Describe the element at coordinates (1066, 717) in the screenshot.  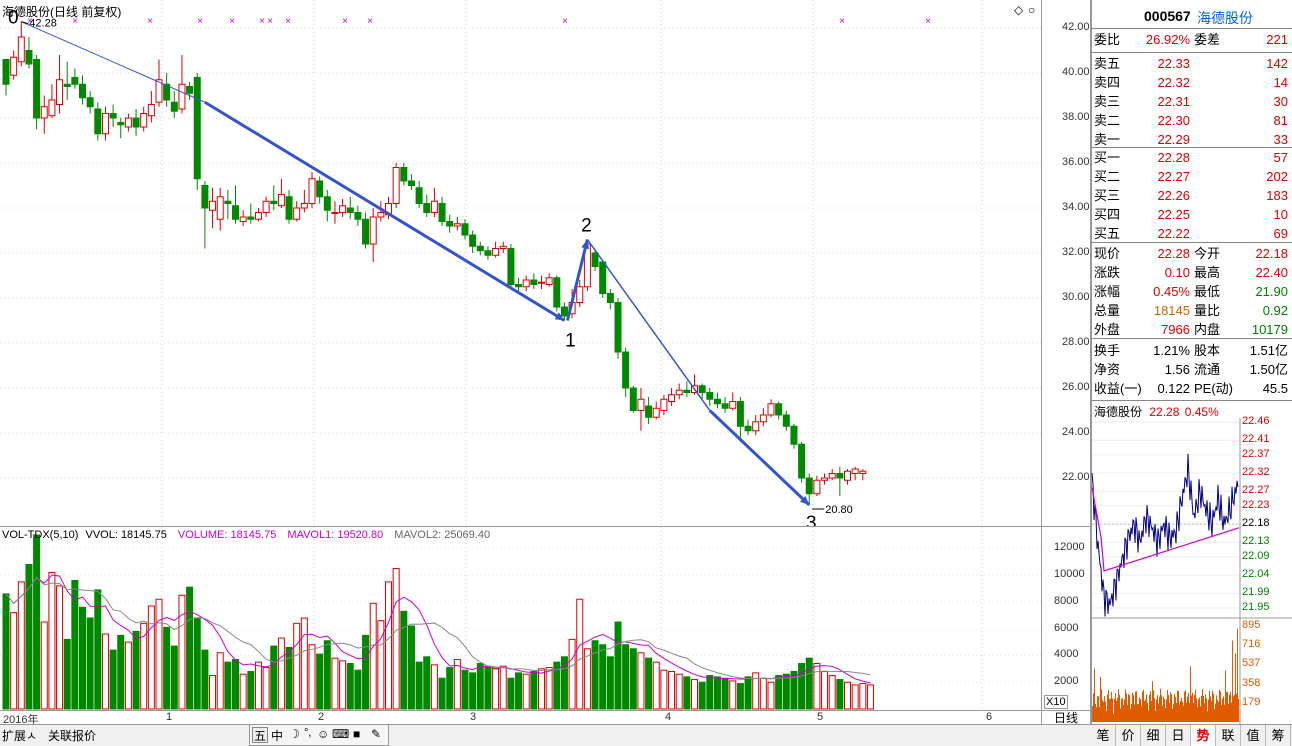
I see `period-button: 日线` at that location.